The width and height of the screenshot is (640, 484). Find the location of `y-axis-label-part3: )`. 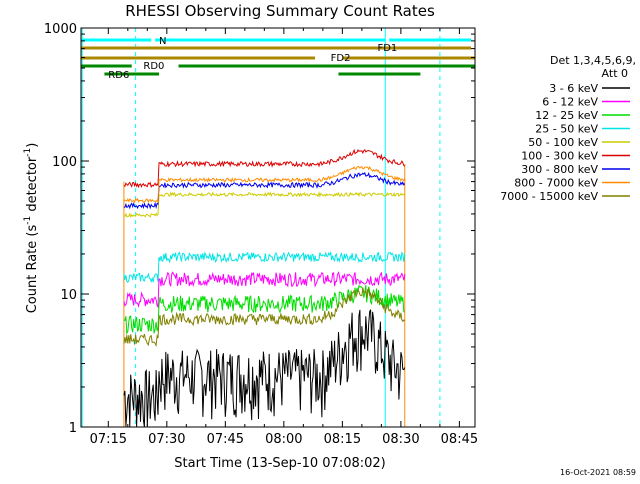

y-axis-label-part3: ) is located at coordinates (32, 145).